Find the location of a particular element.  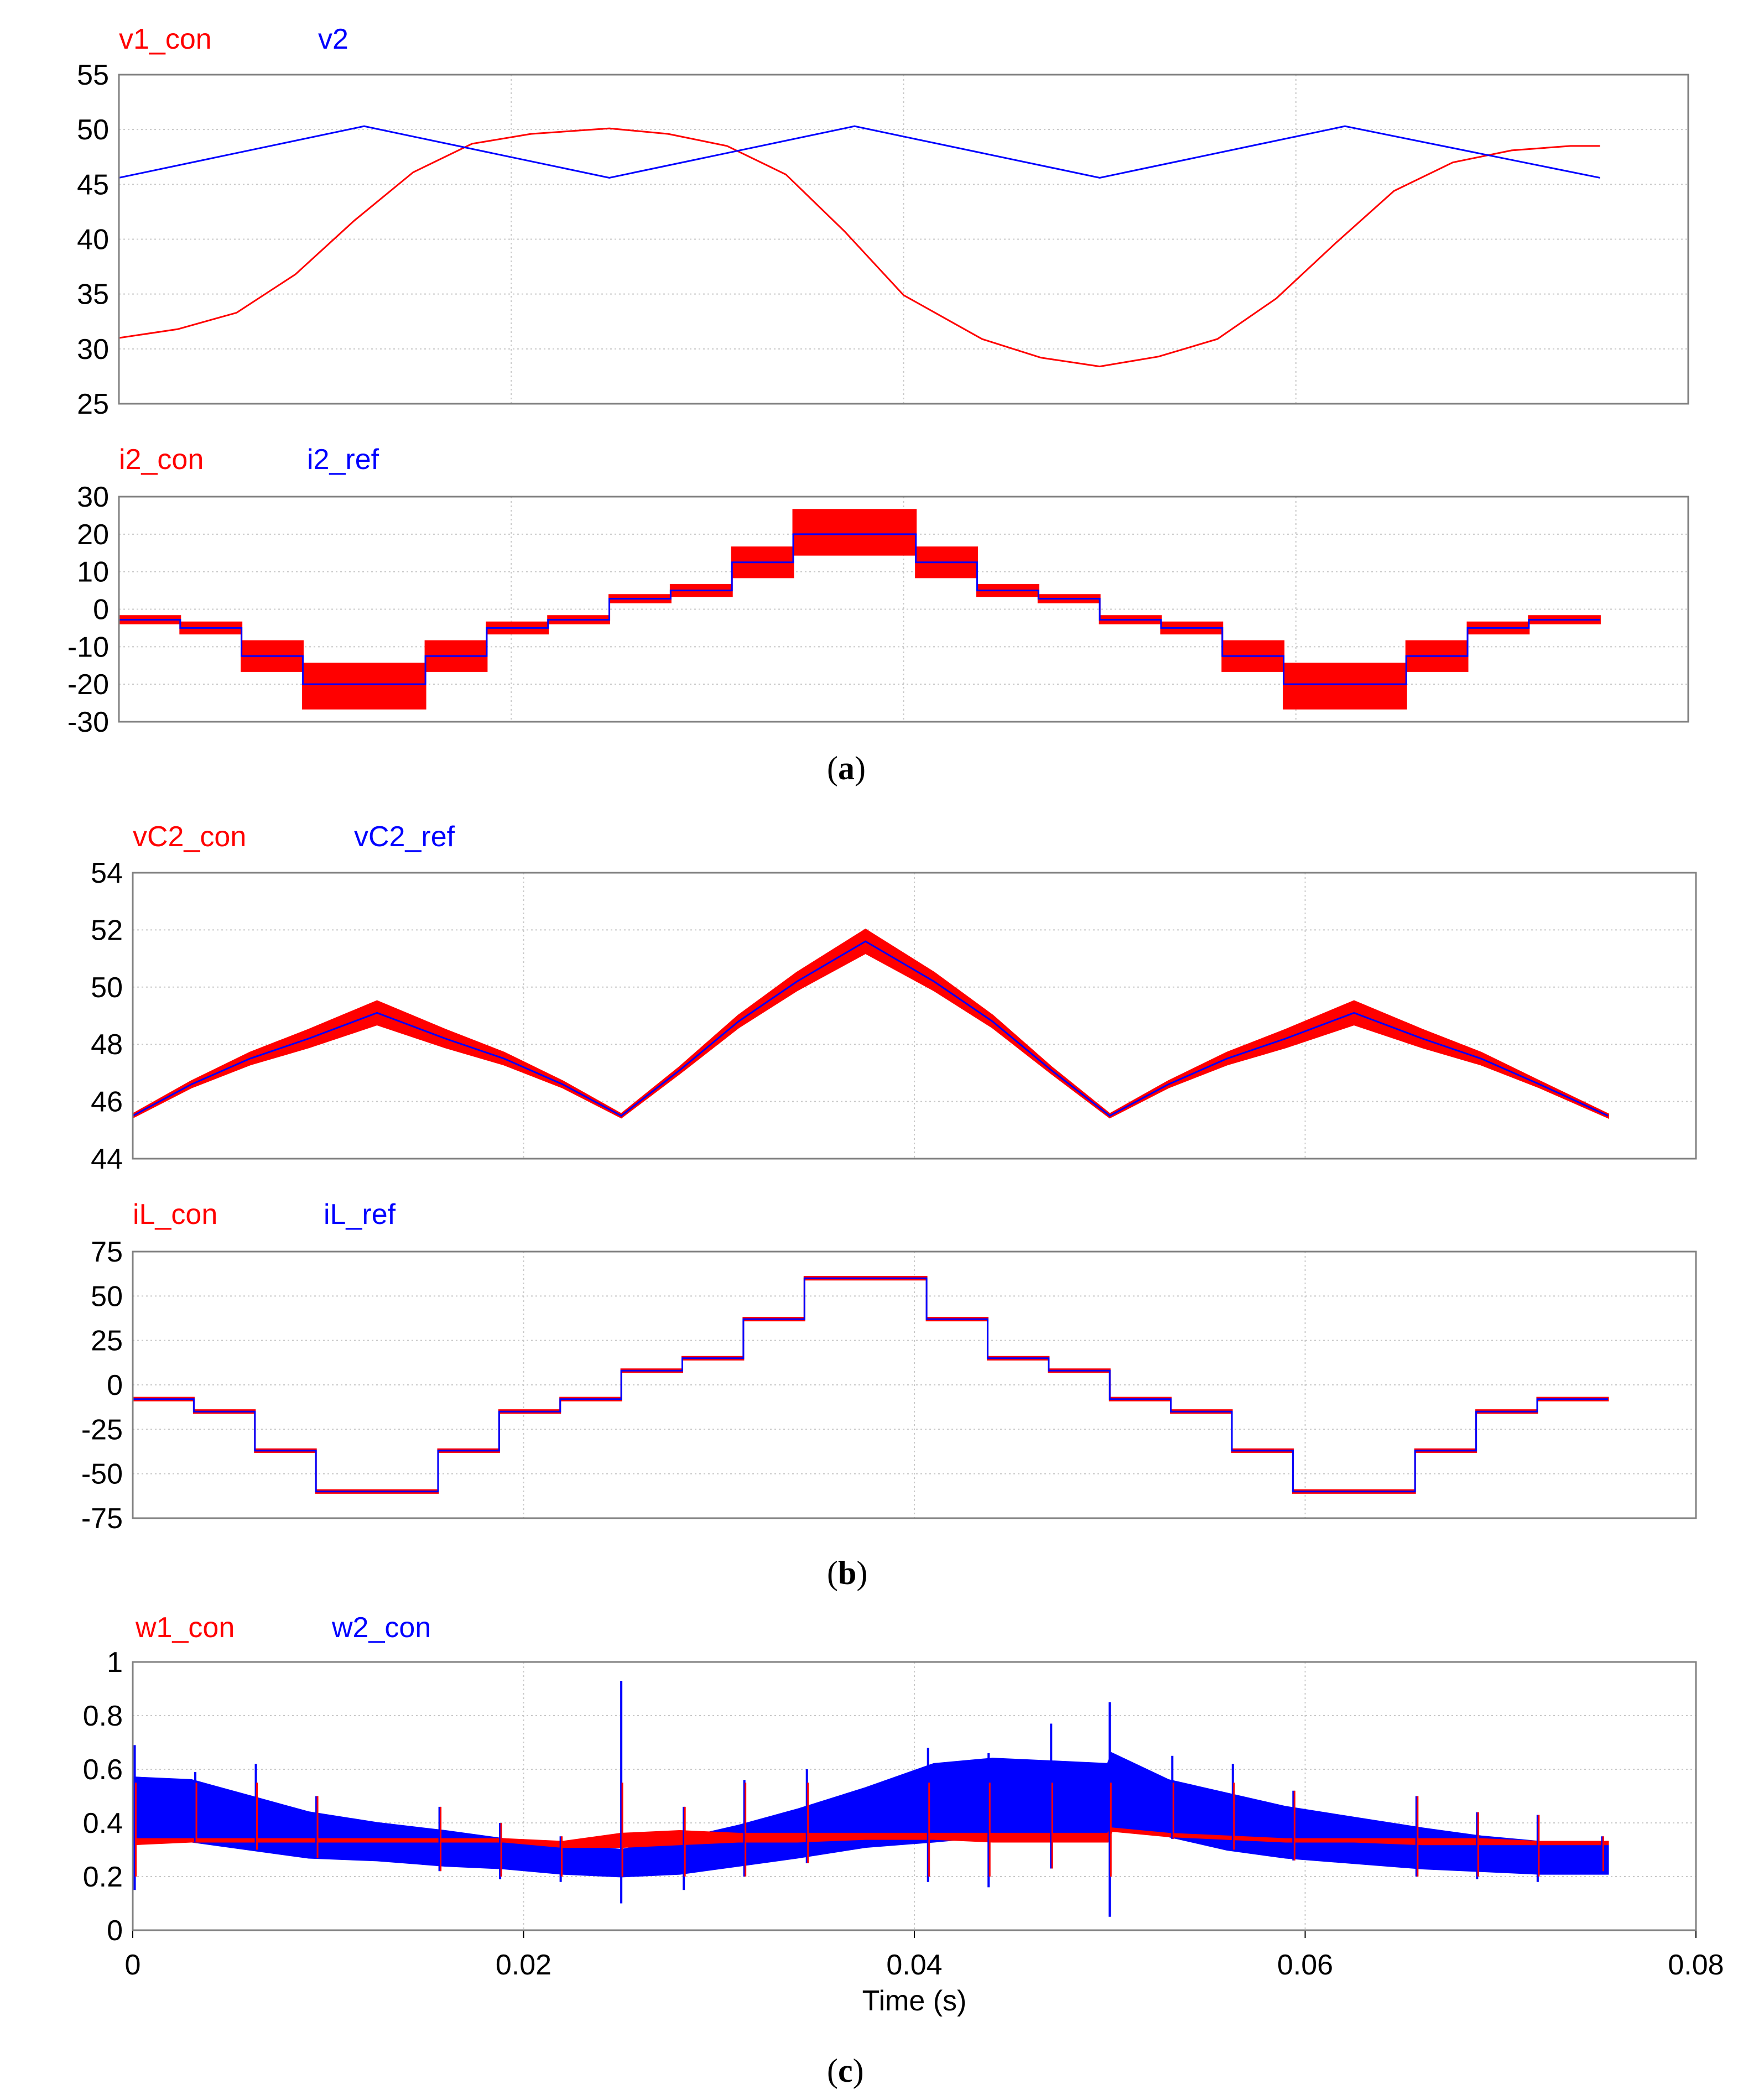

series-band-w2_con is located at coordinates (871, 1815).